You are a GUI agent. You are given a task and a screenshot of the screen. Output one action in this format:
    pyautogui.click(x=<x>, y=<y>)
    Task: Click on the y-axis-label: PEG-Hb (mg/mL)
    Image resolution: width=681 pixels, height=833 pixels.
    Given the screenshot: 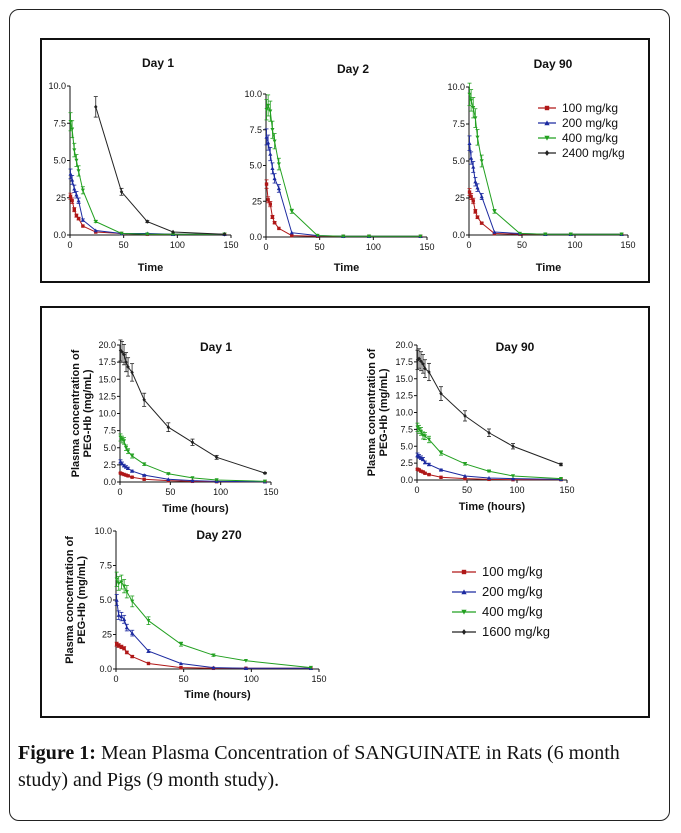 What is the action you would take?
    pyautogui.click(x=384, y=412)
    